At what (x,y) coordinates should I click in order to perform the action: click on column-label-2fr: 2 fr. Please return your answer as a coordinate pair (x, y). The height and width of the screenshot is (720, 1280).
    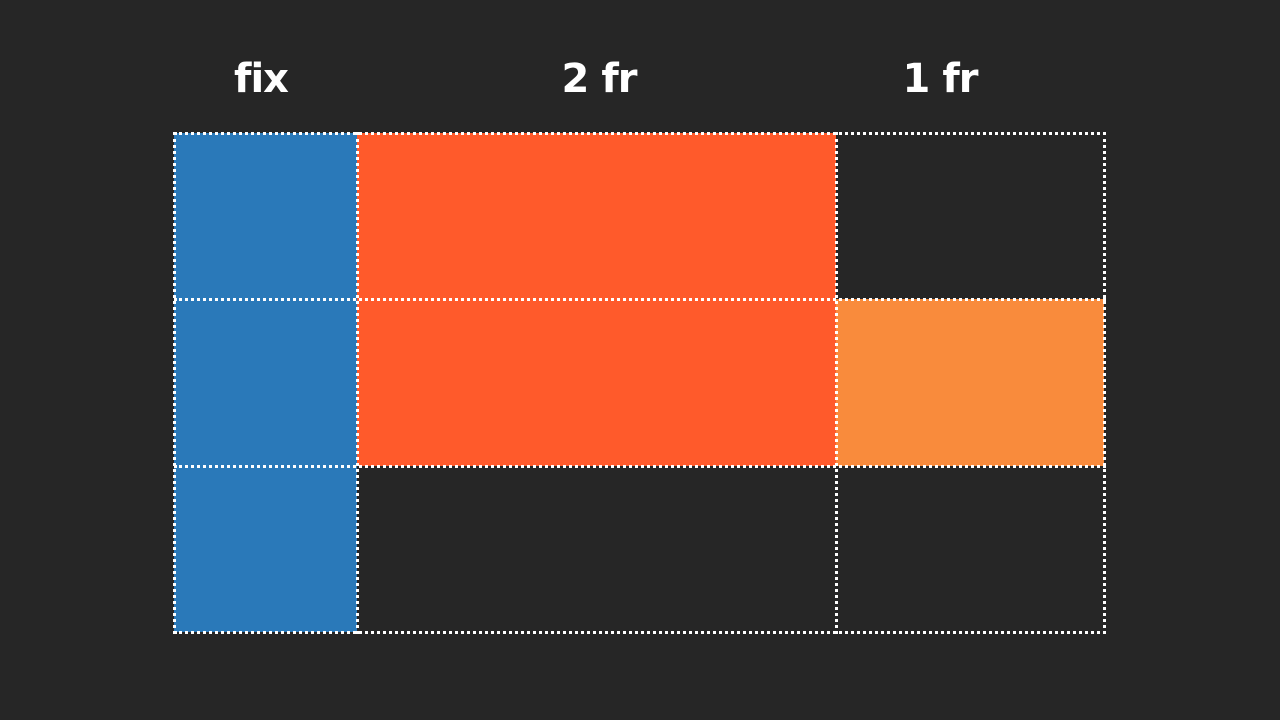
    Looking at the image, I should click on (599, 79).